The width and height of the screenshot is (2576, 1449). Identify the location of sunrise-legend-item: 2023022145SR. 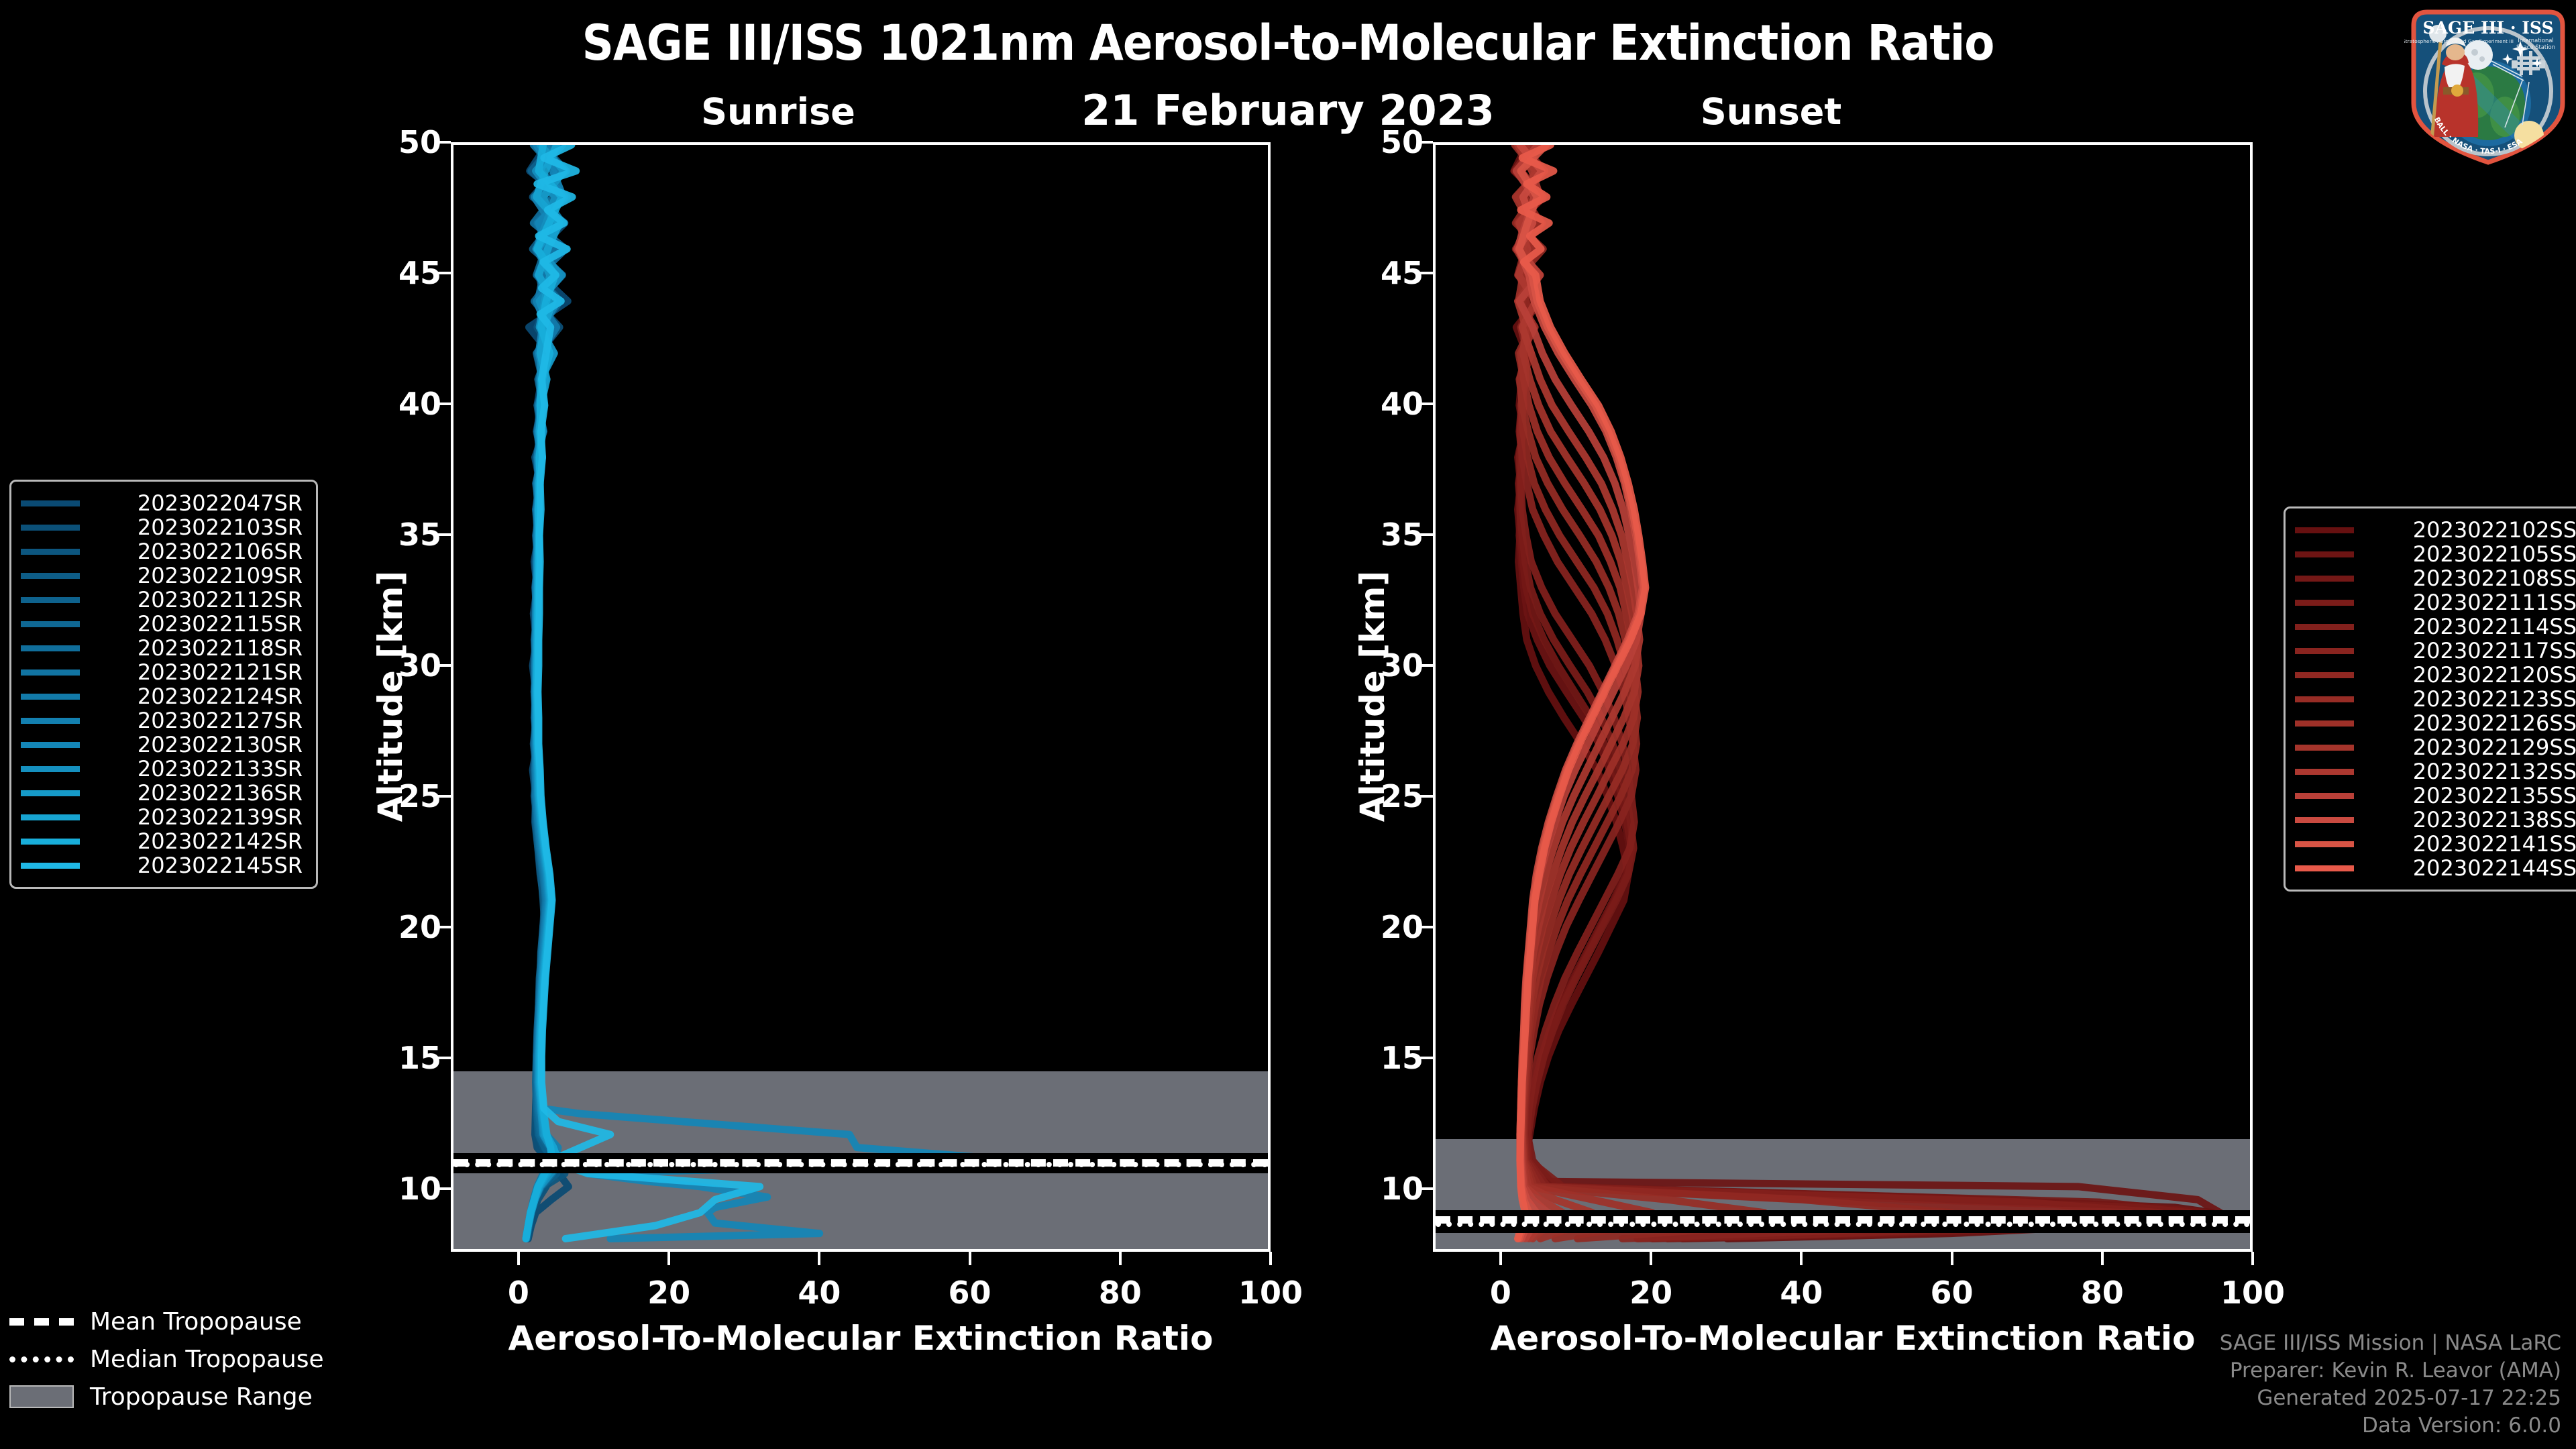
(162, 865).